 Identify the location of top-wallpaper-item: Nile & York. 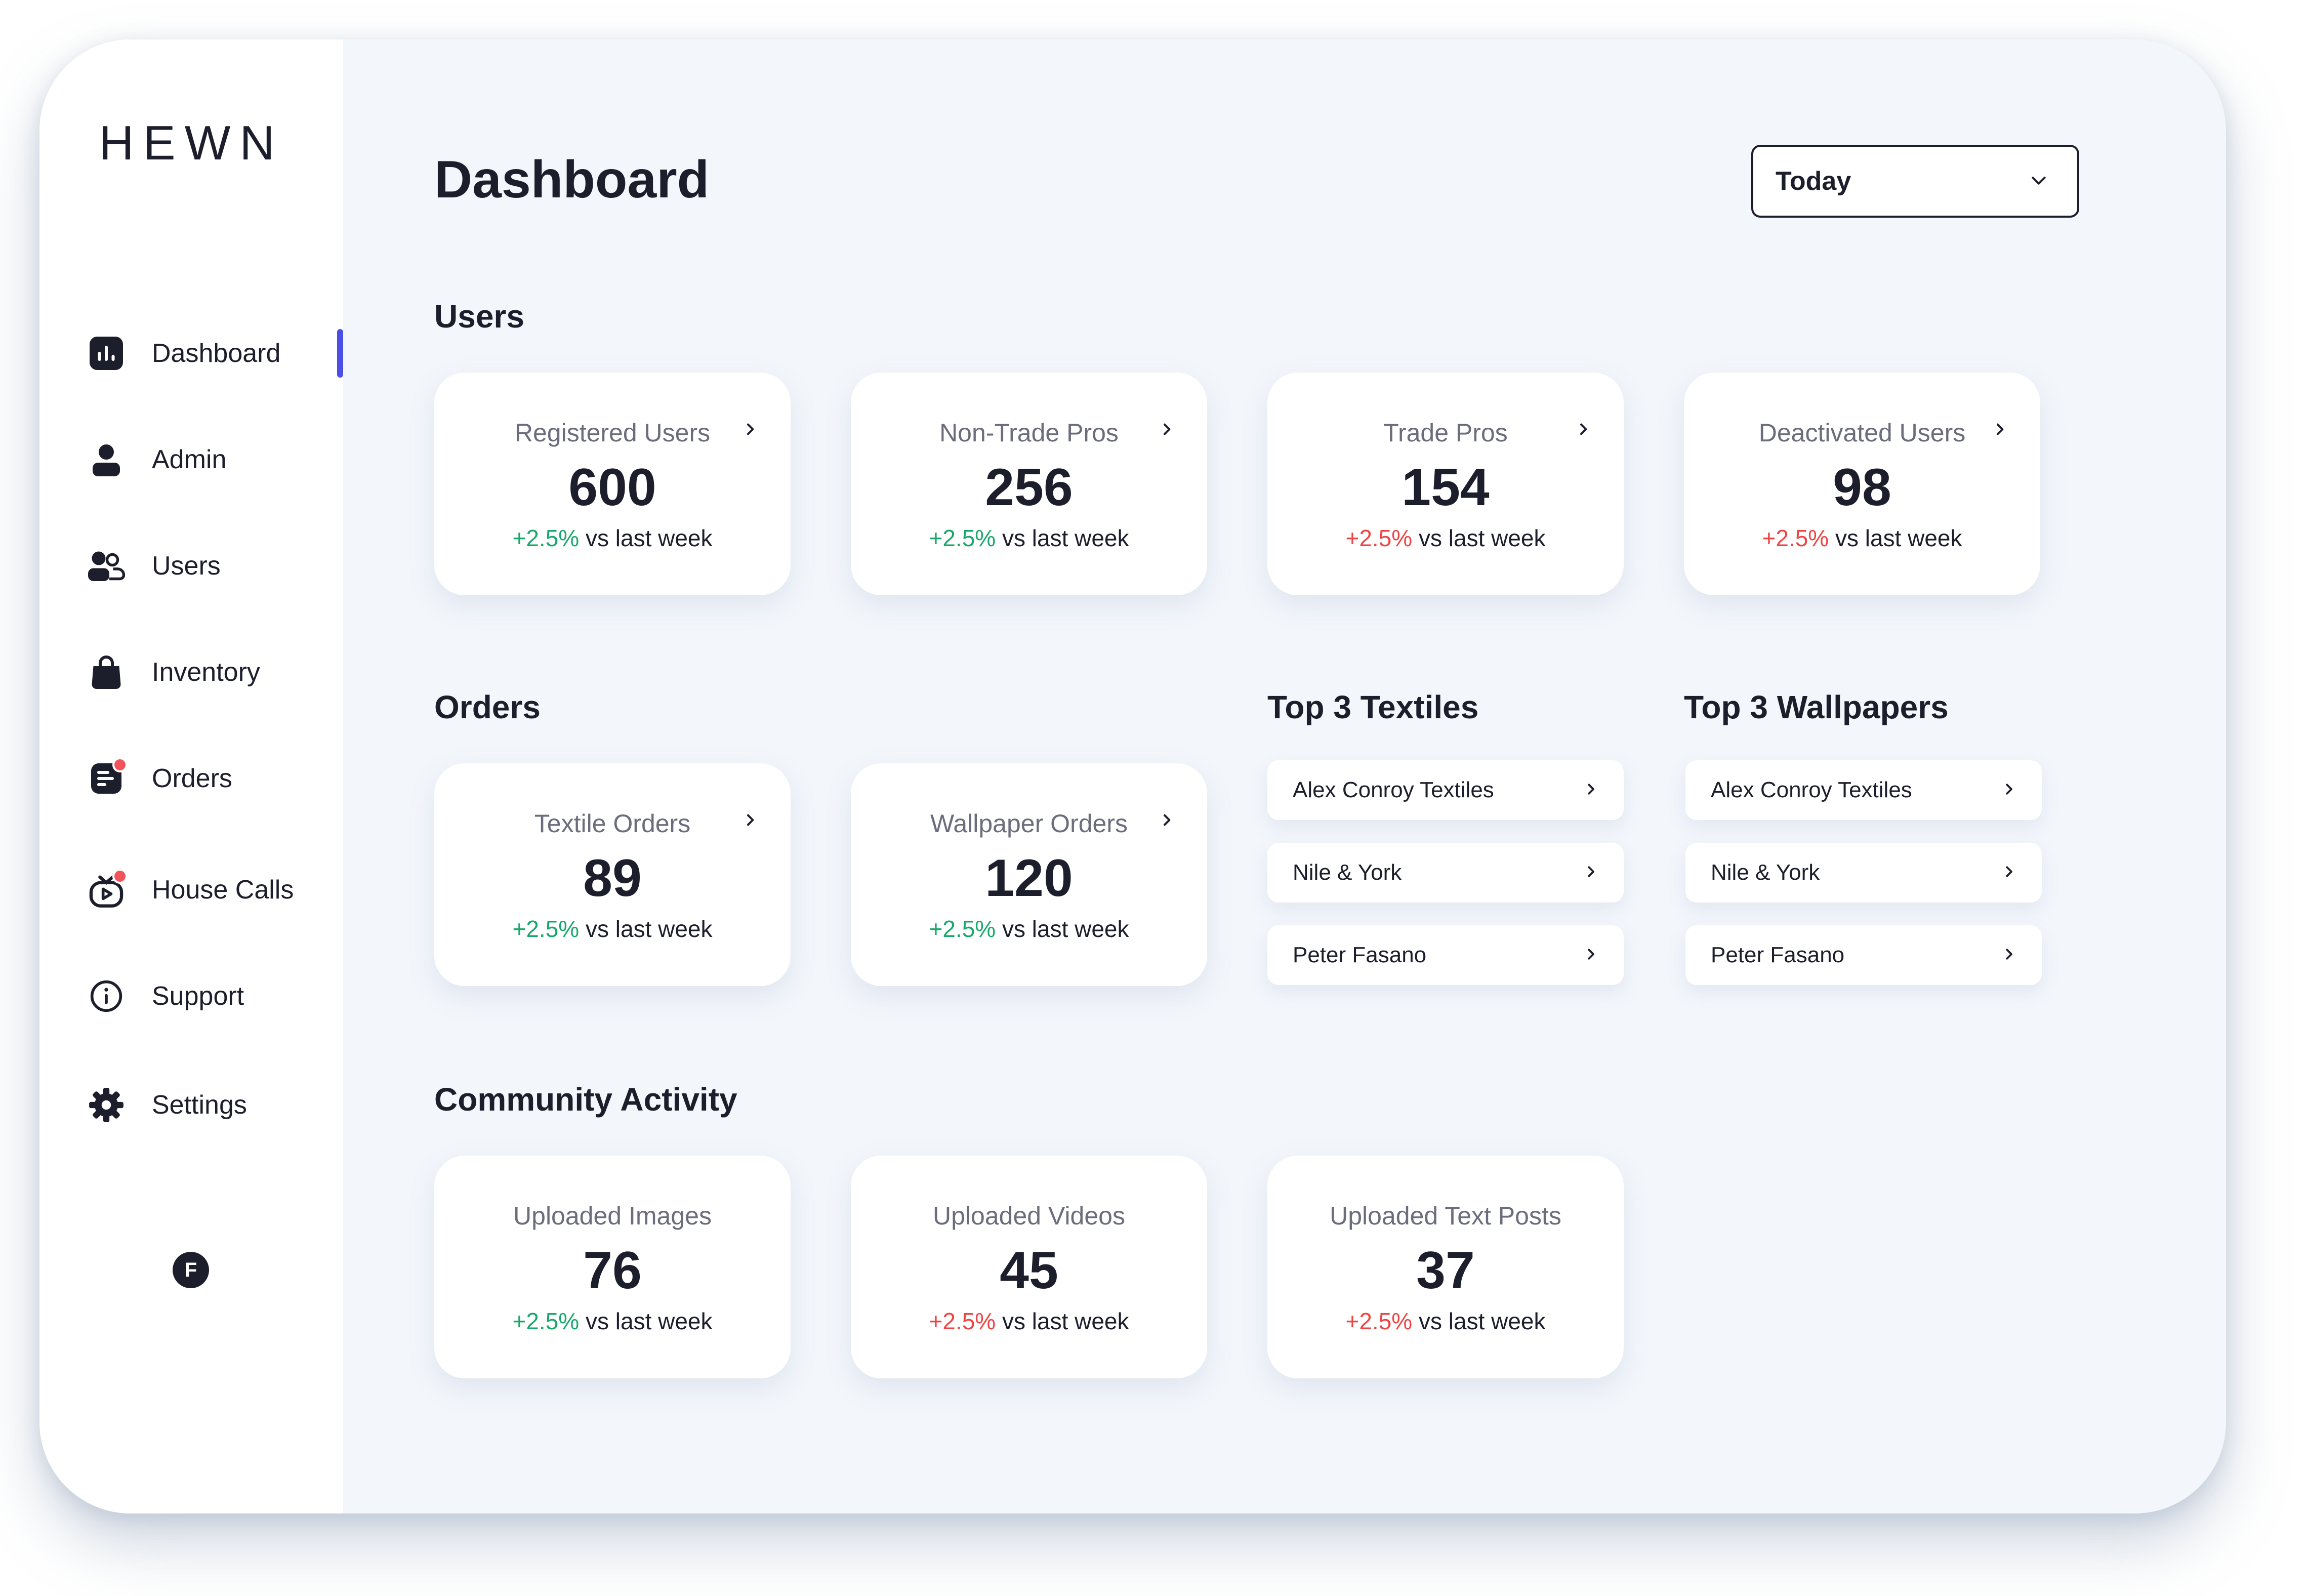
(1863, 873).